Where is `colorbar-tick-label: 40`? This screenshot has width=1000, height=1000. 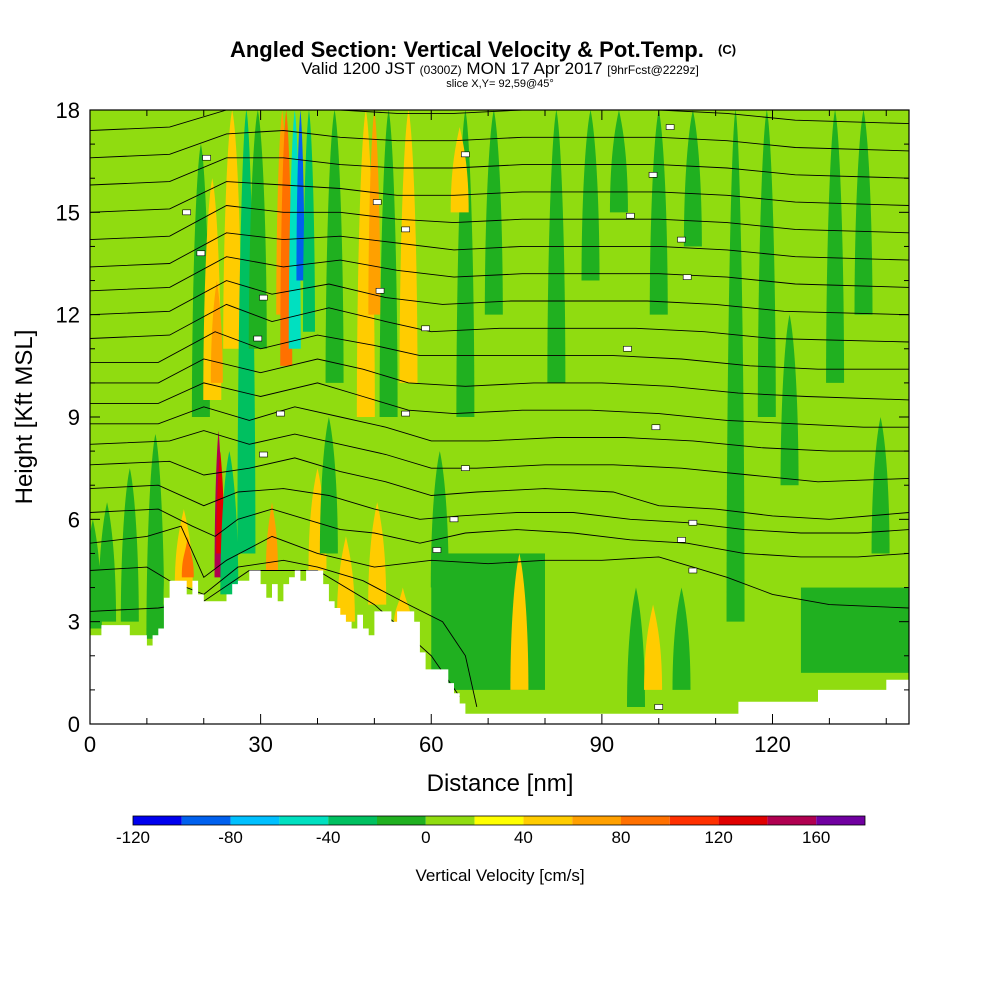 colorbar-tick-label: 40 is located at coordinates (523, 837).